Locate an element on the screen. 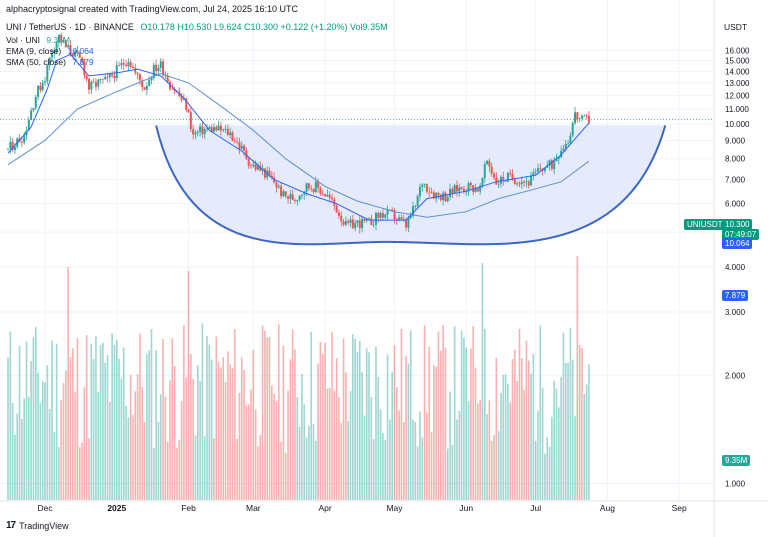  symbol-price-tag: UNIUSDT is located at coordinates (705, 224).